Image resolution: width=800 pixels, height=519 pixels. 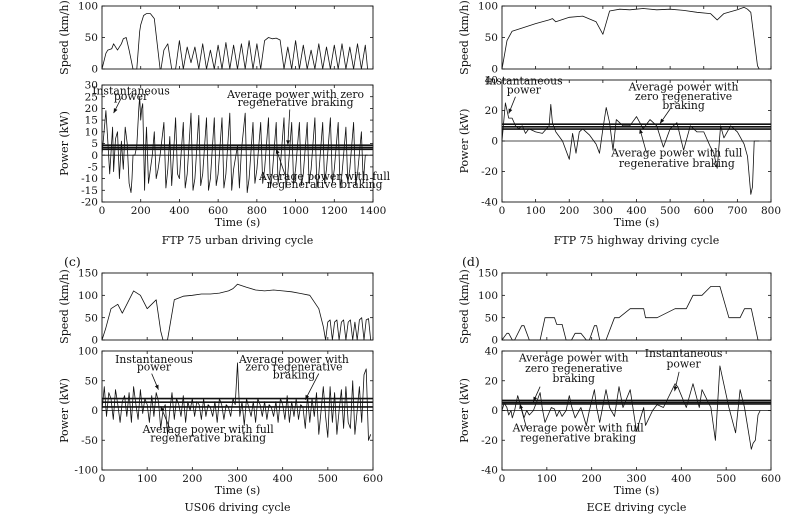 I want to click on zero-regen-label-line: braking, so click(x=683, y=105).